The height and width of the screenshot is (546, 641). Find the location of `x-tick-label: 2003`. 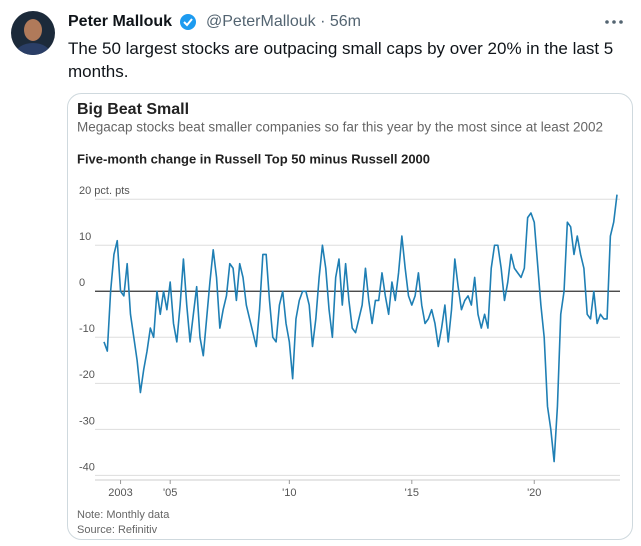

x-tick-label: 2003 is located at coordinates (120, 493).